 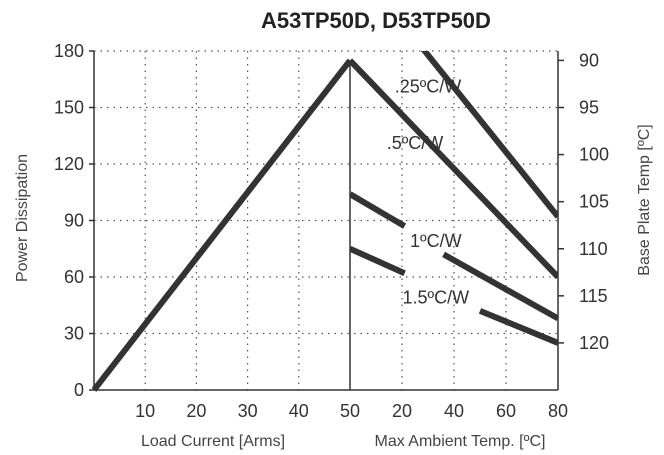 I want to click on right-tick-label-90: 90, so click(x=589, y=60).